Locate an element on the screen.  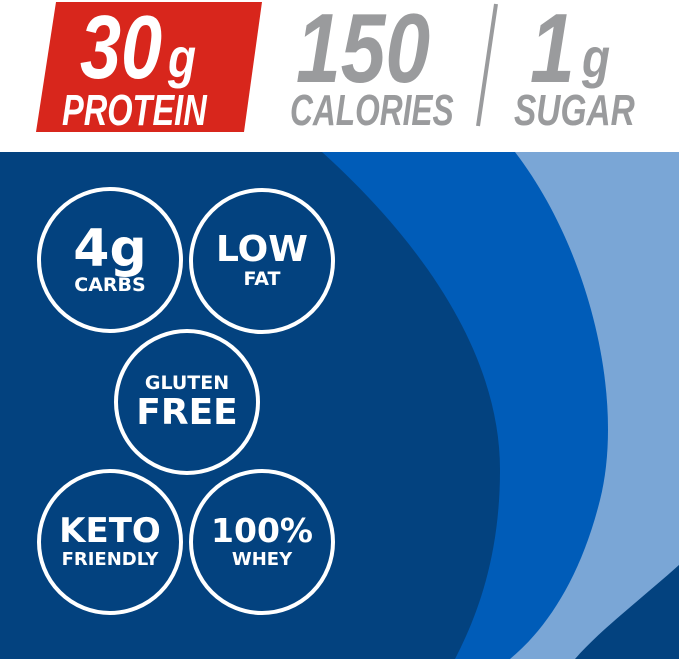
badge-carbs-big: 4g is located at coordinates (110, 249).